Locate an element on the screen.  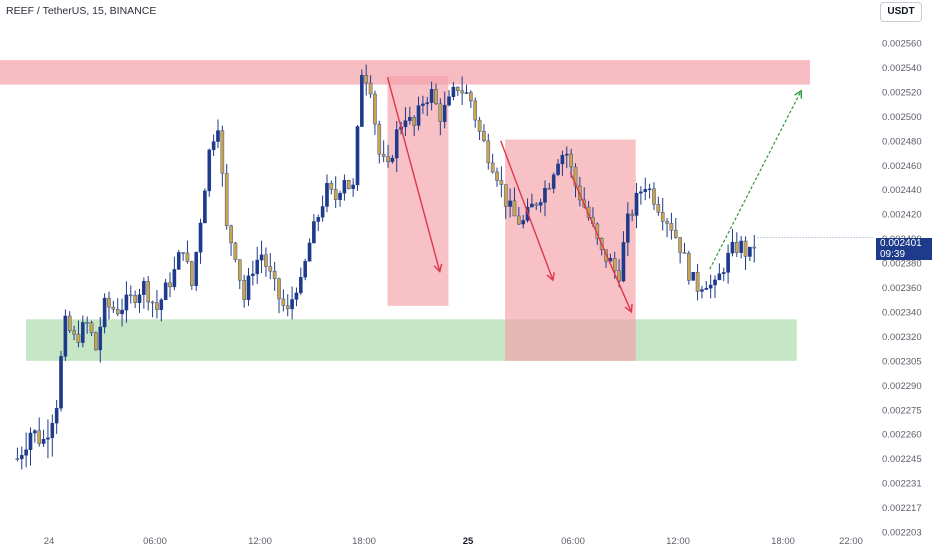
projection-arrow-head is located at coordinates (798, 94).